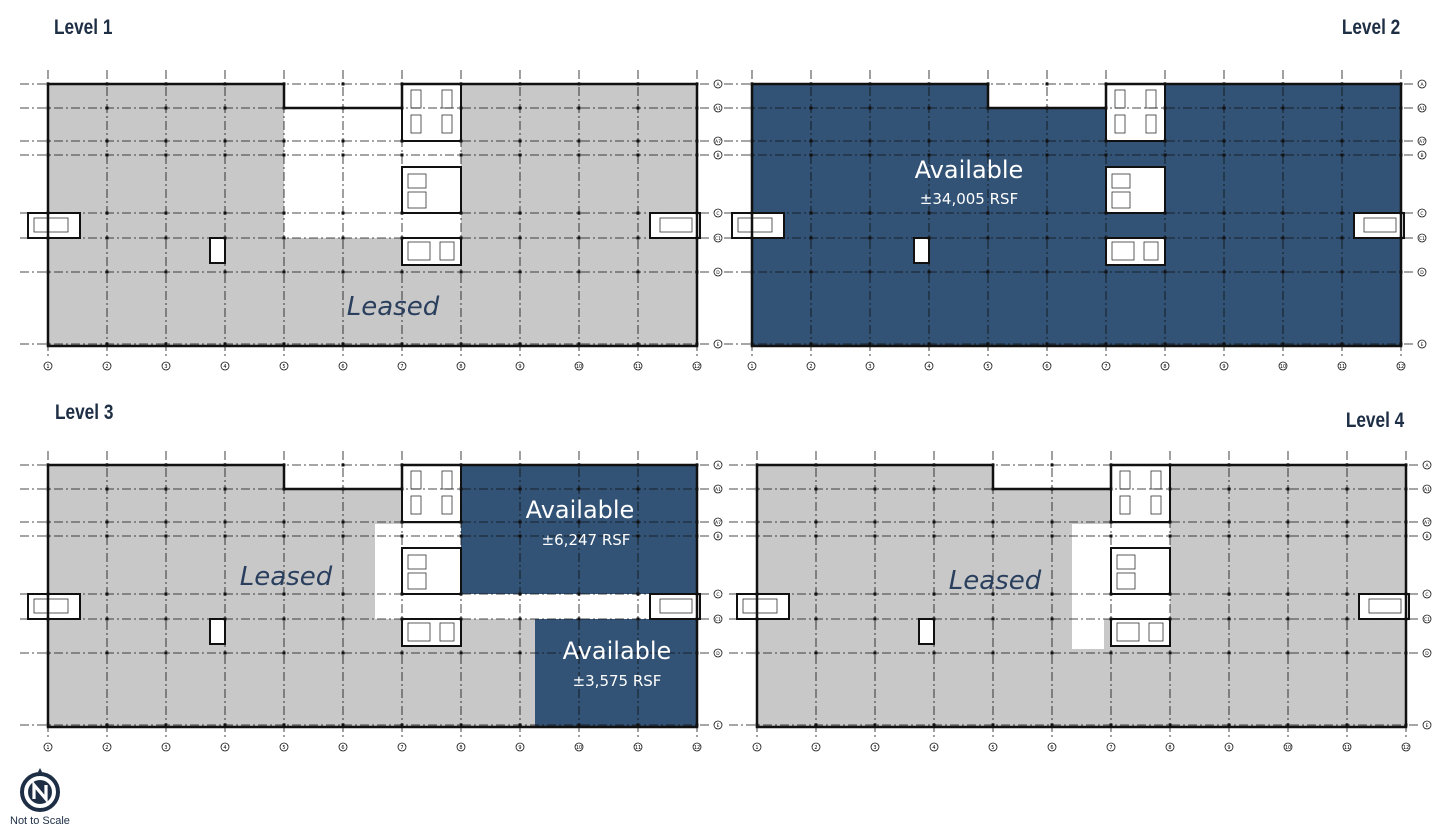 This screenshot has width=1444, height=833. Describe the element at coordinates (1421, 156) in the screenshot. I see `grid-row-label: B` at that location.